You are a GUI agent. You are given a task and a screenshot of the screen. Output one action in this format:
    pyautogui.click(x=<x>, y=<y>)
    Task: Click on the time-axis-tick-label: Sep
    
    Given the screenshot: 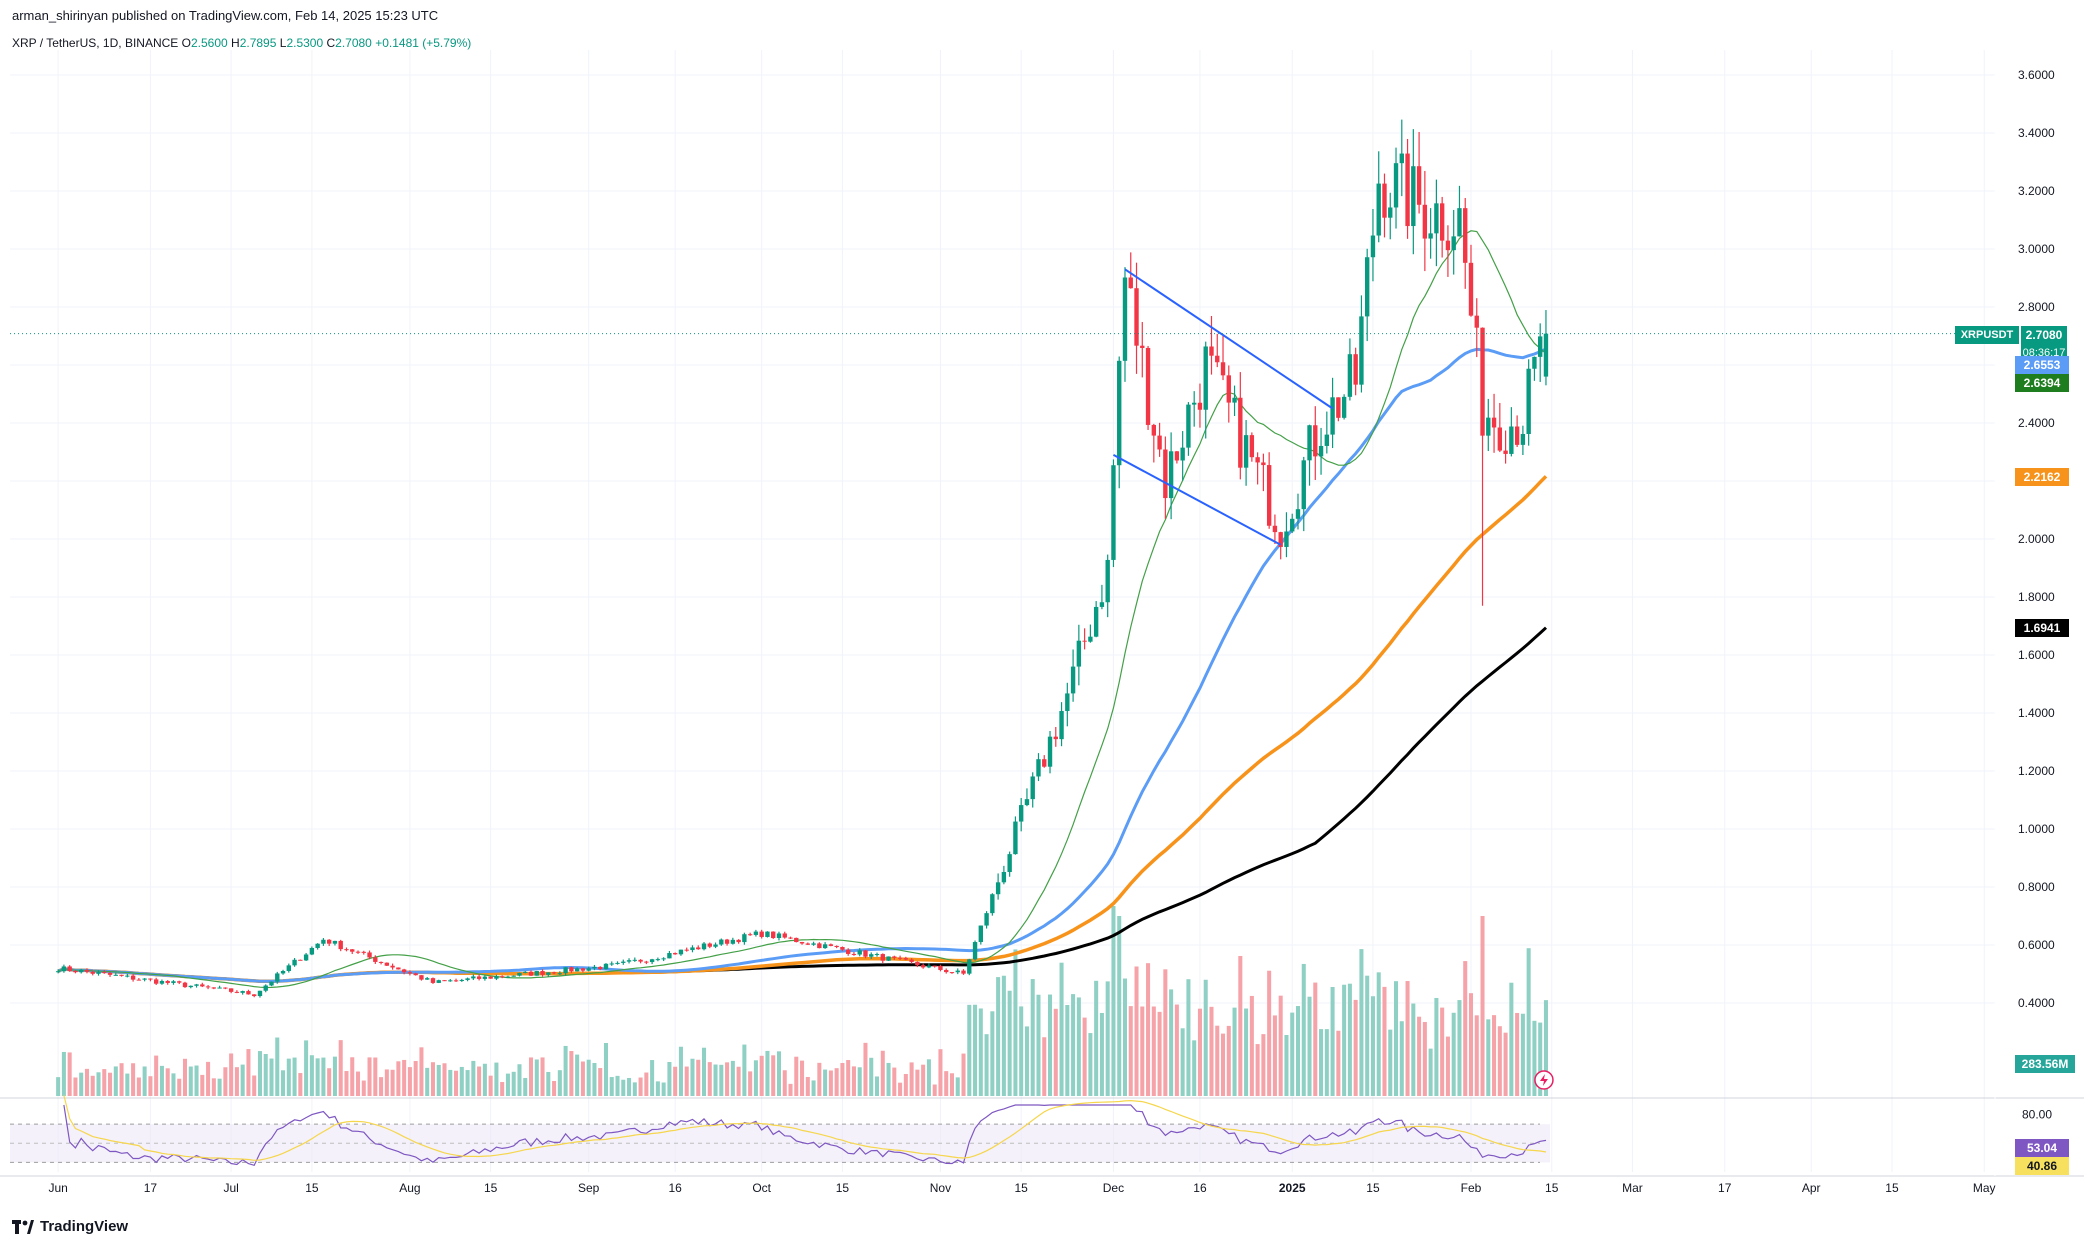 What is the action you would take?
    pyautogui.click(x=589, y=1188)
    